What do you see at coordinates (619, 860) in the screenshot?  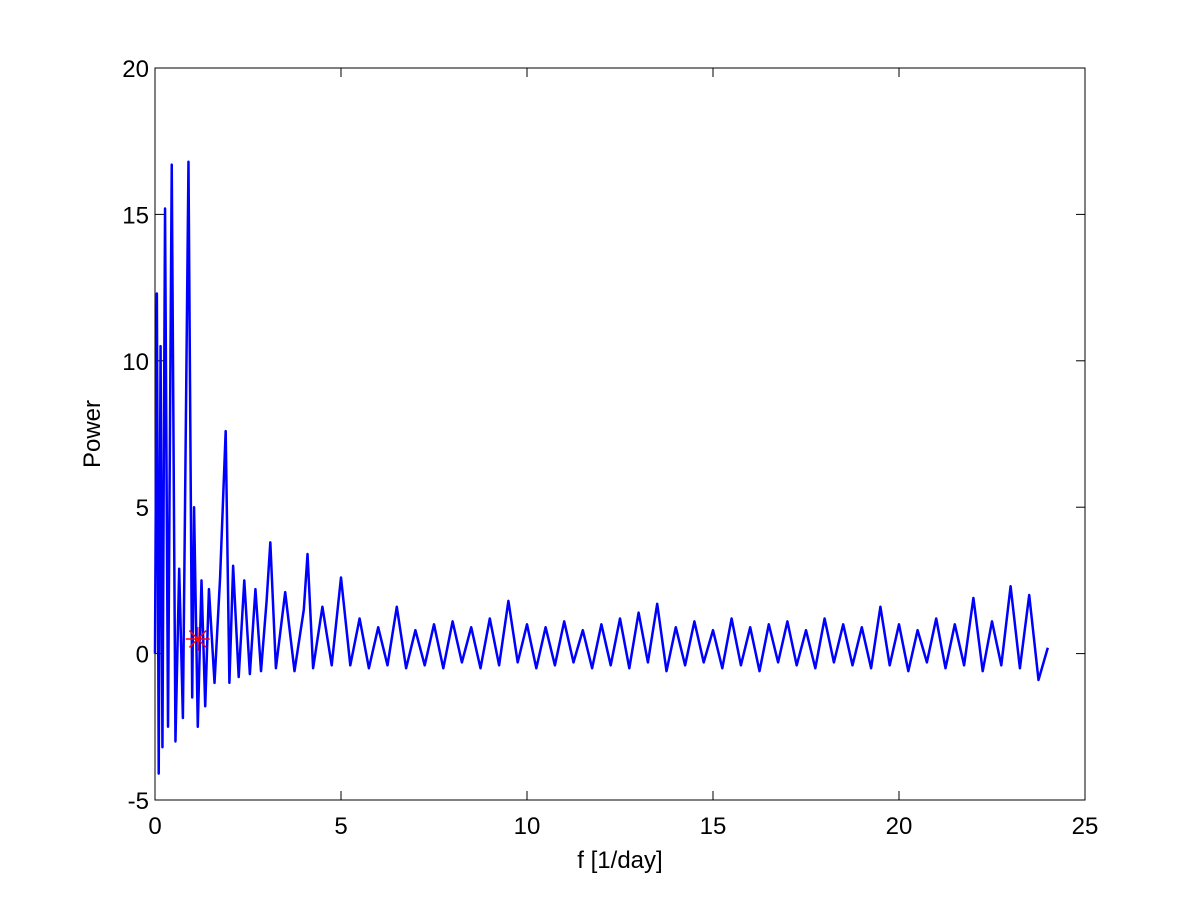 I see `x-axis-label: f [1/day]` at bounding box center [619, 860].